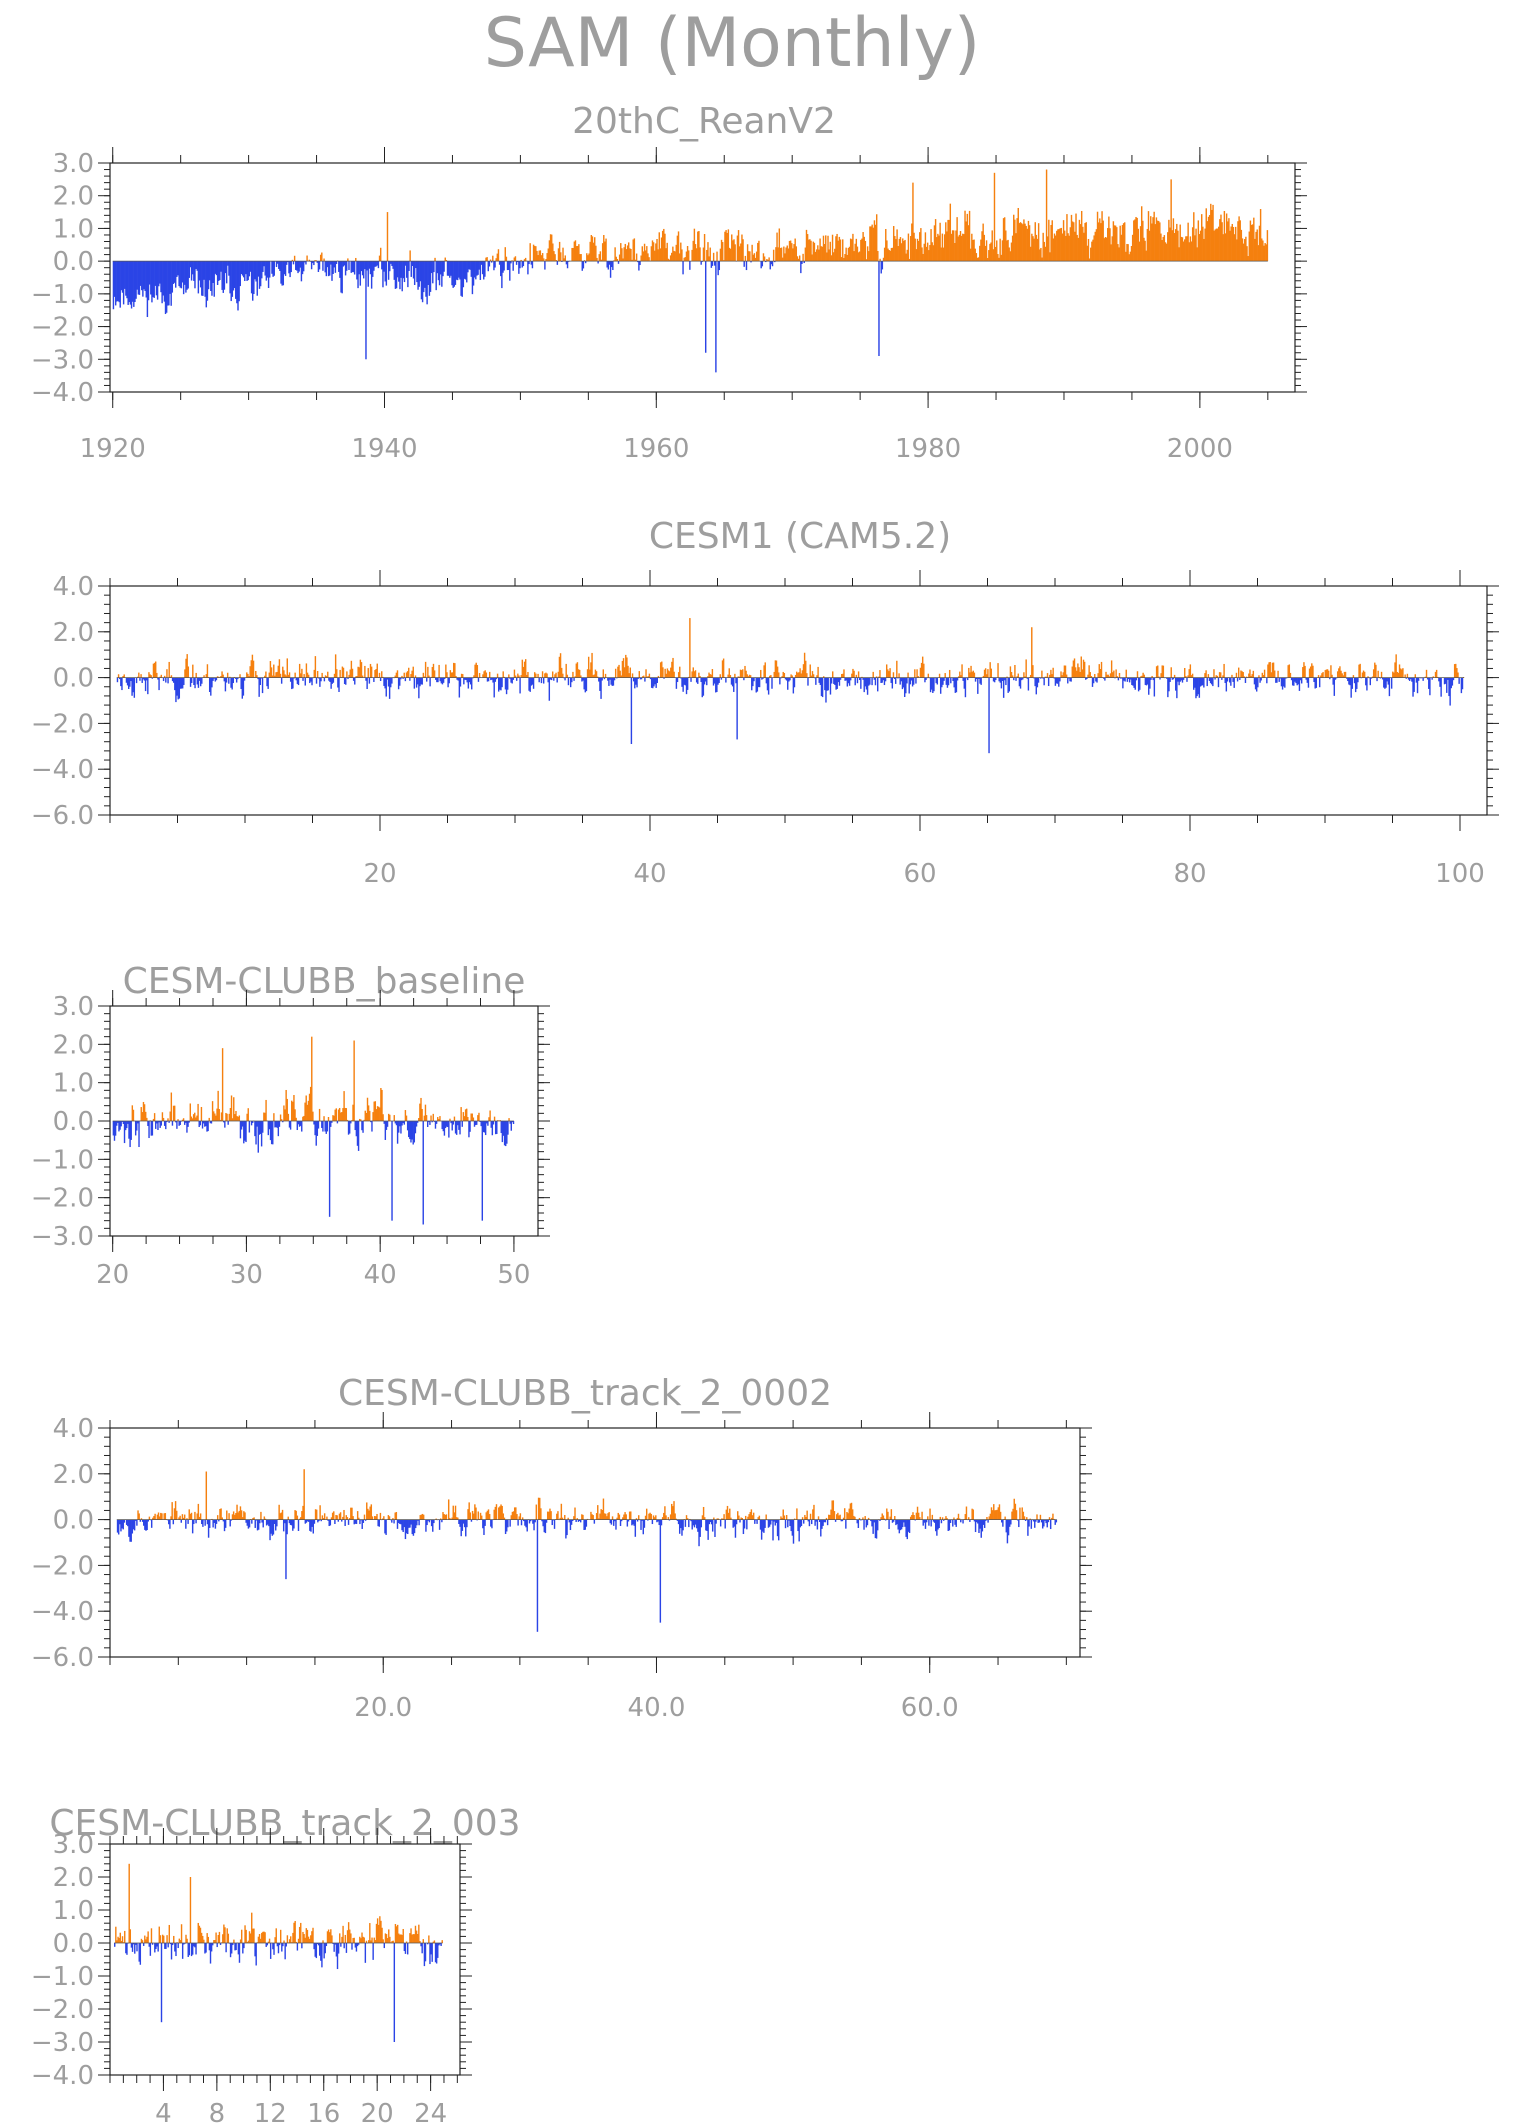 The width and height of the screenshot is (1519, 2125). What do you see at coordinates (919, 874) in the screenshot?
I see `x-tick-label: 60` at bounding box center [919, 874].